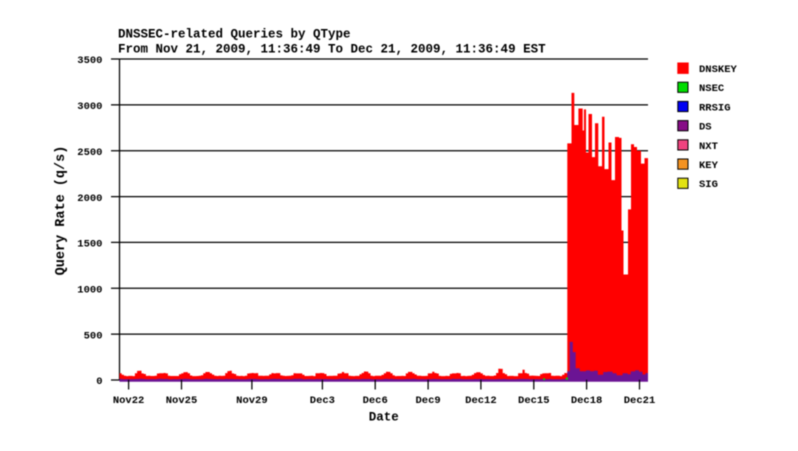  What do you see at coordinates (99, 382) in the screenshot?
I see `svg-text: 0` at bounding box center [99, 382].